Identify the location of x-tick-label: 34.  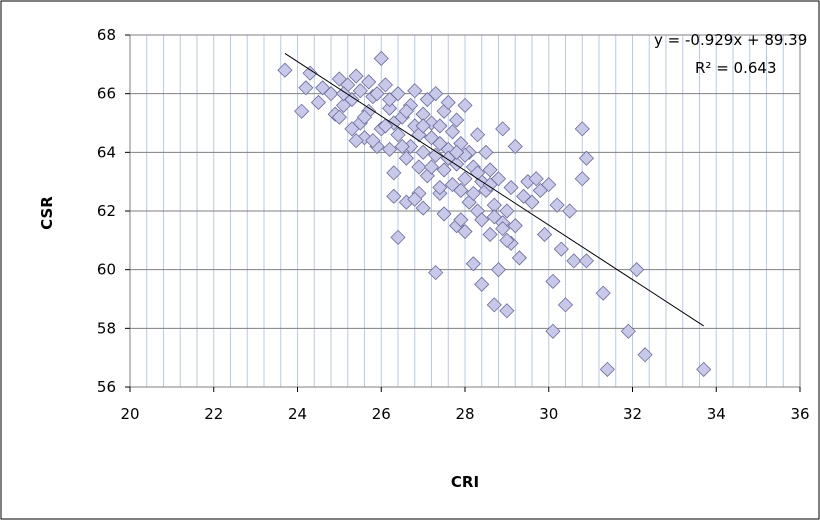
(716, 414).